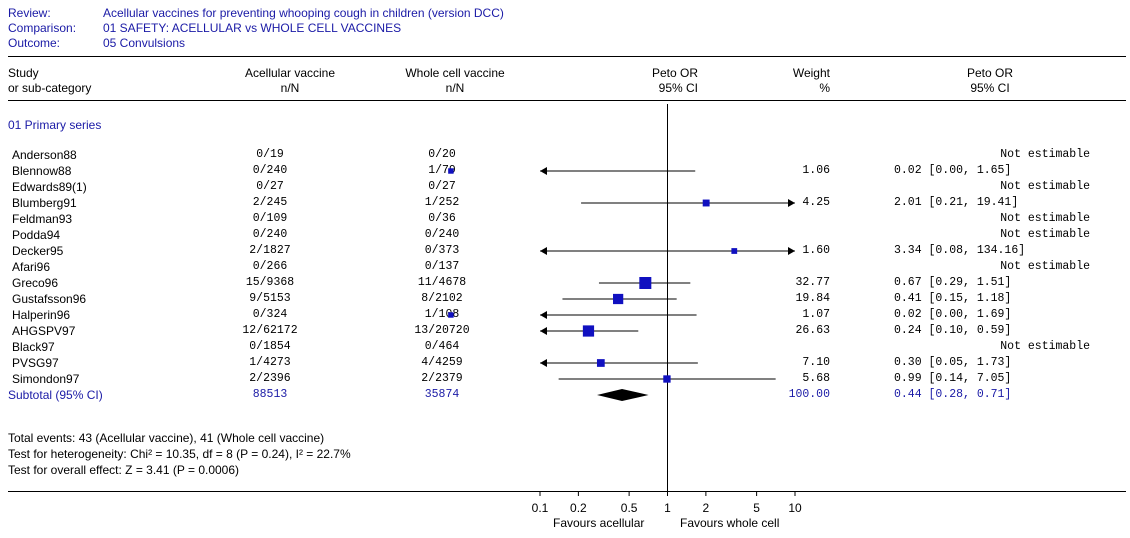 Image resolution: width=1130 pixels, height=538 pixels. What do you see at coordinates (678, 88) in the screenshot?
I see `col-forest-subtitle: 95% CI` at bounding box center [678, 88].